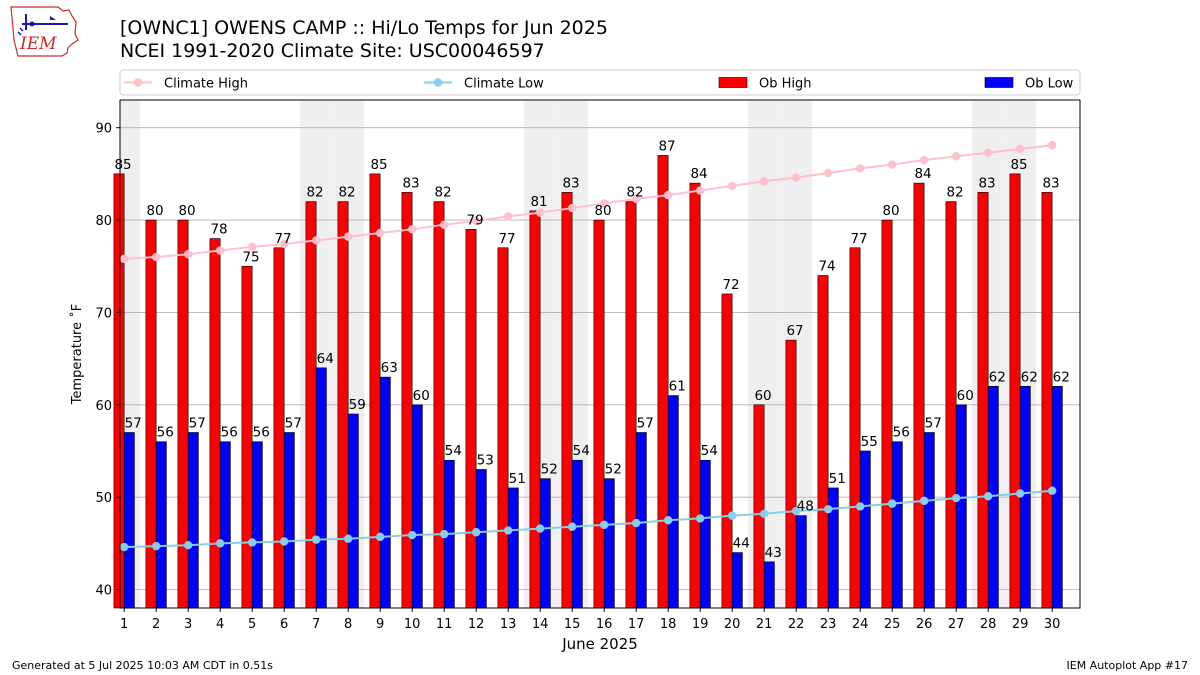  Describe the element at coordinates (785, 84) in the screenshot. I see `legend-ob-high-label: Ob High` at that location.